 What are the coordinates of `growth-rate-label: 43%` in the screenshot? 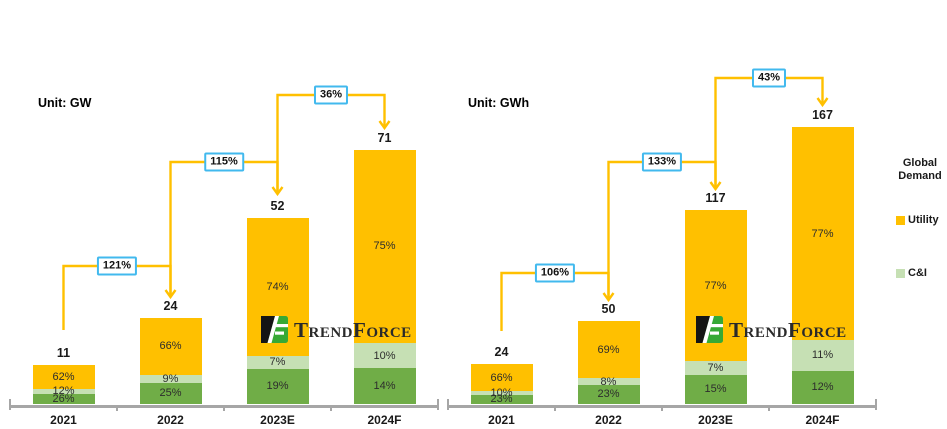 It's located at (769, 78).